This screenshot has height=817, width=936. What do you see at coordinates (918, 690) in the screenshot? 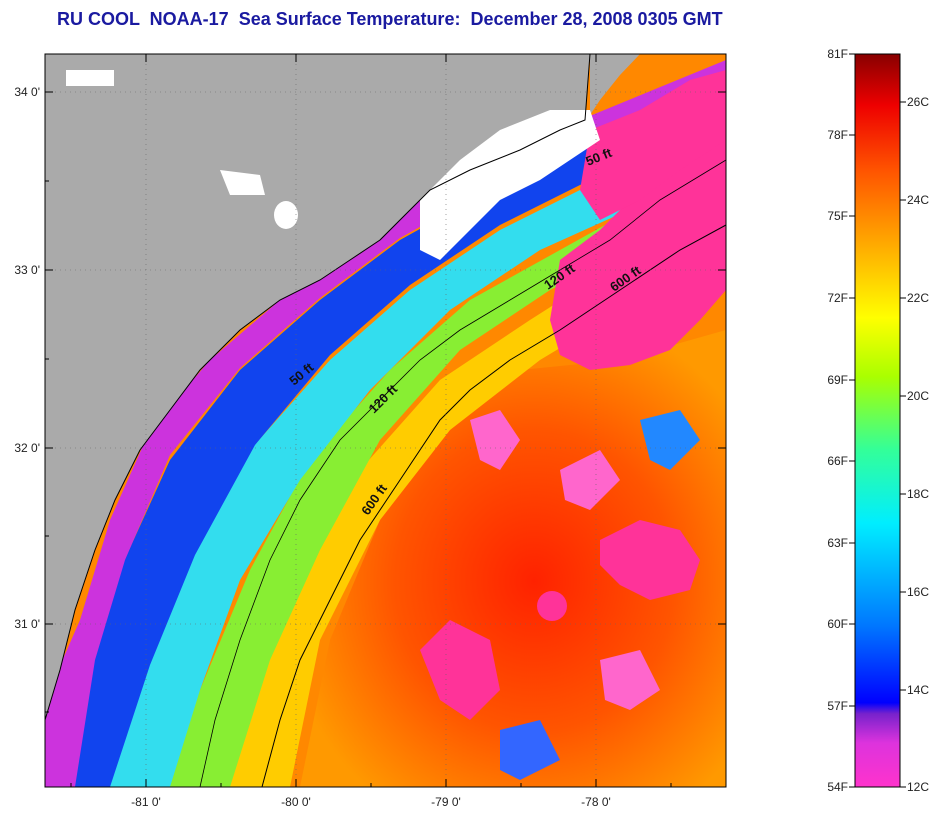
I see `colorbar-c-14: 14C` at bounding box center [918, 690].